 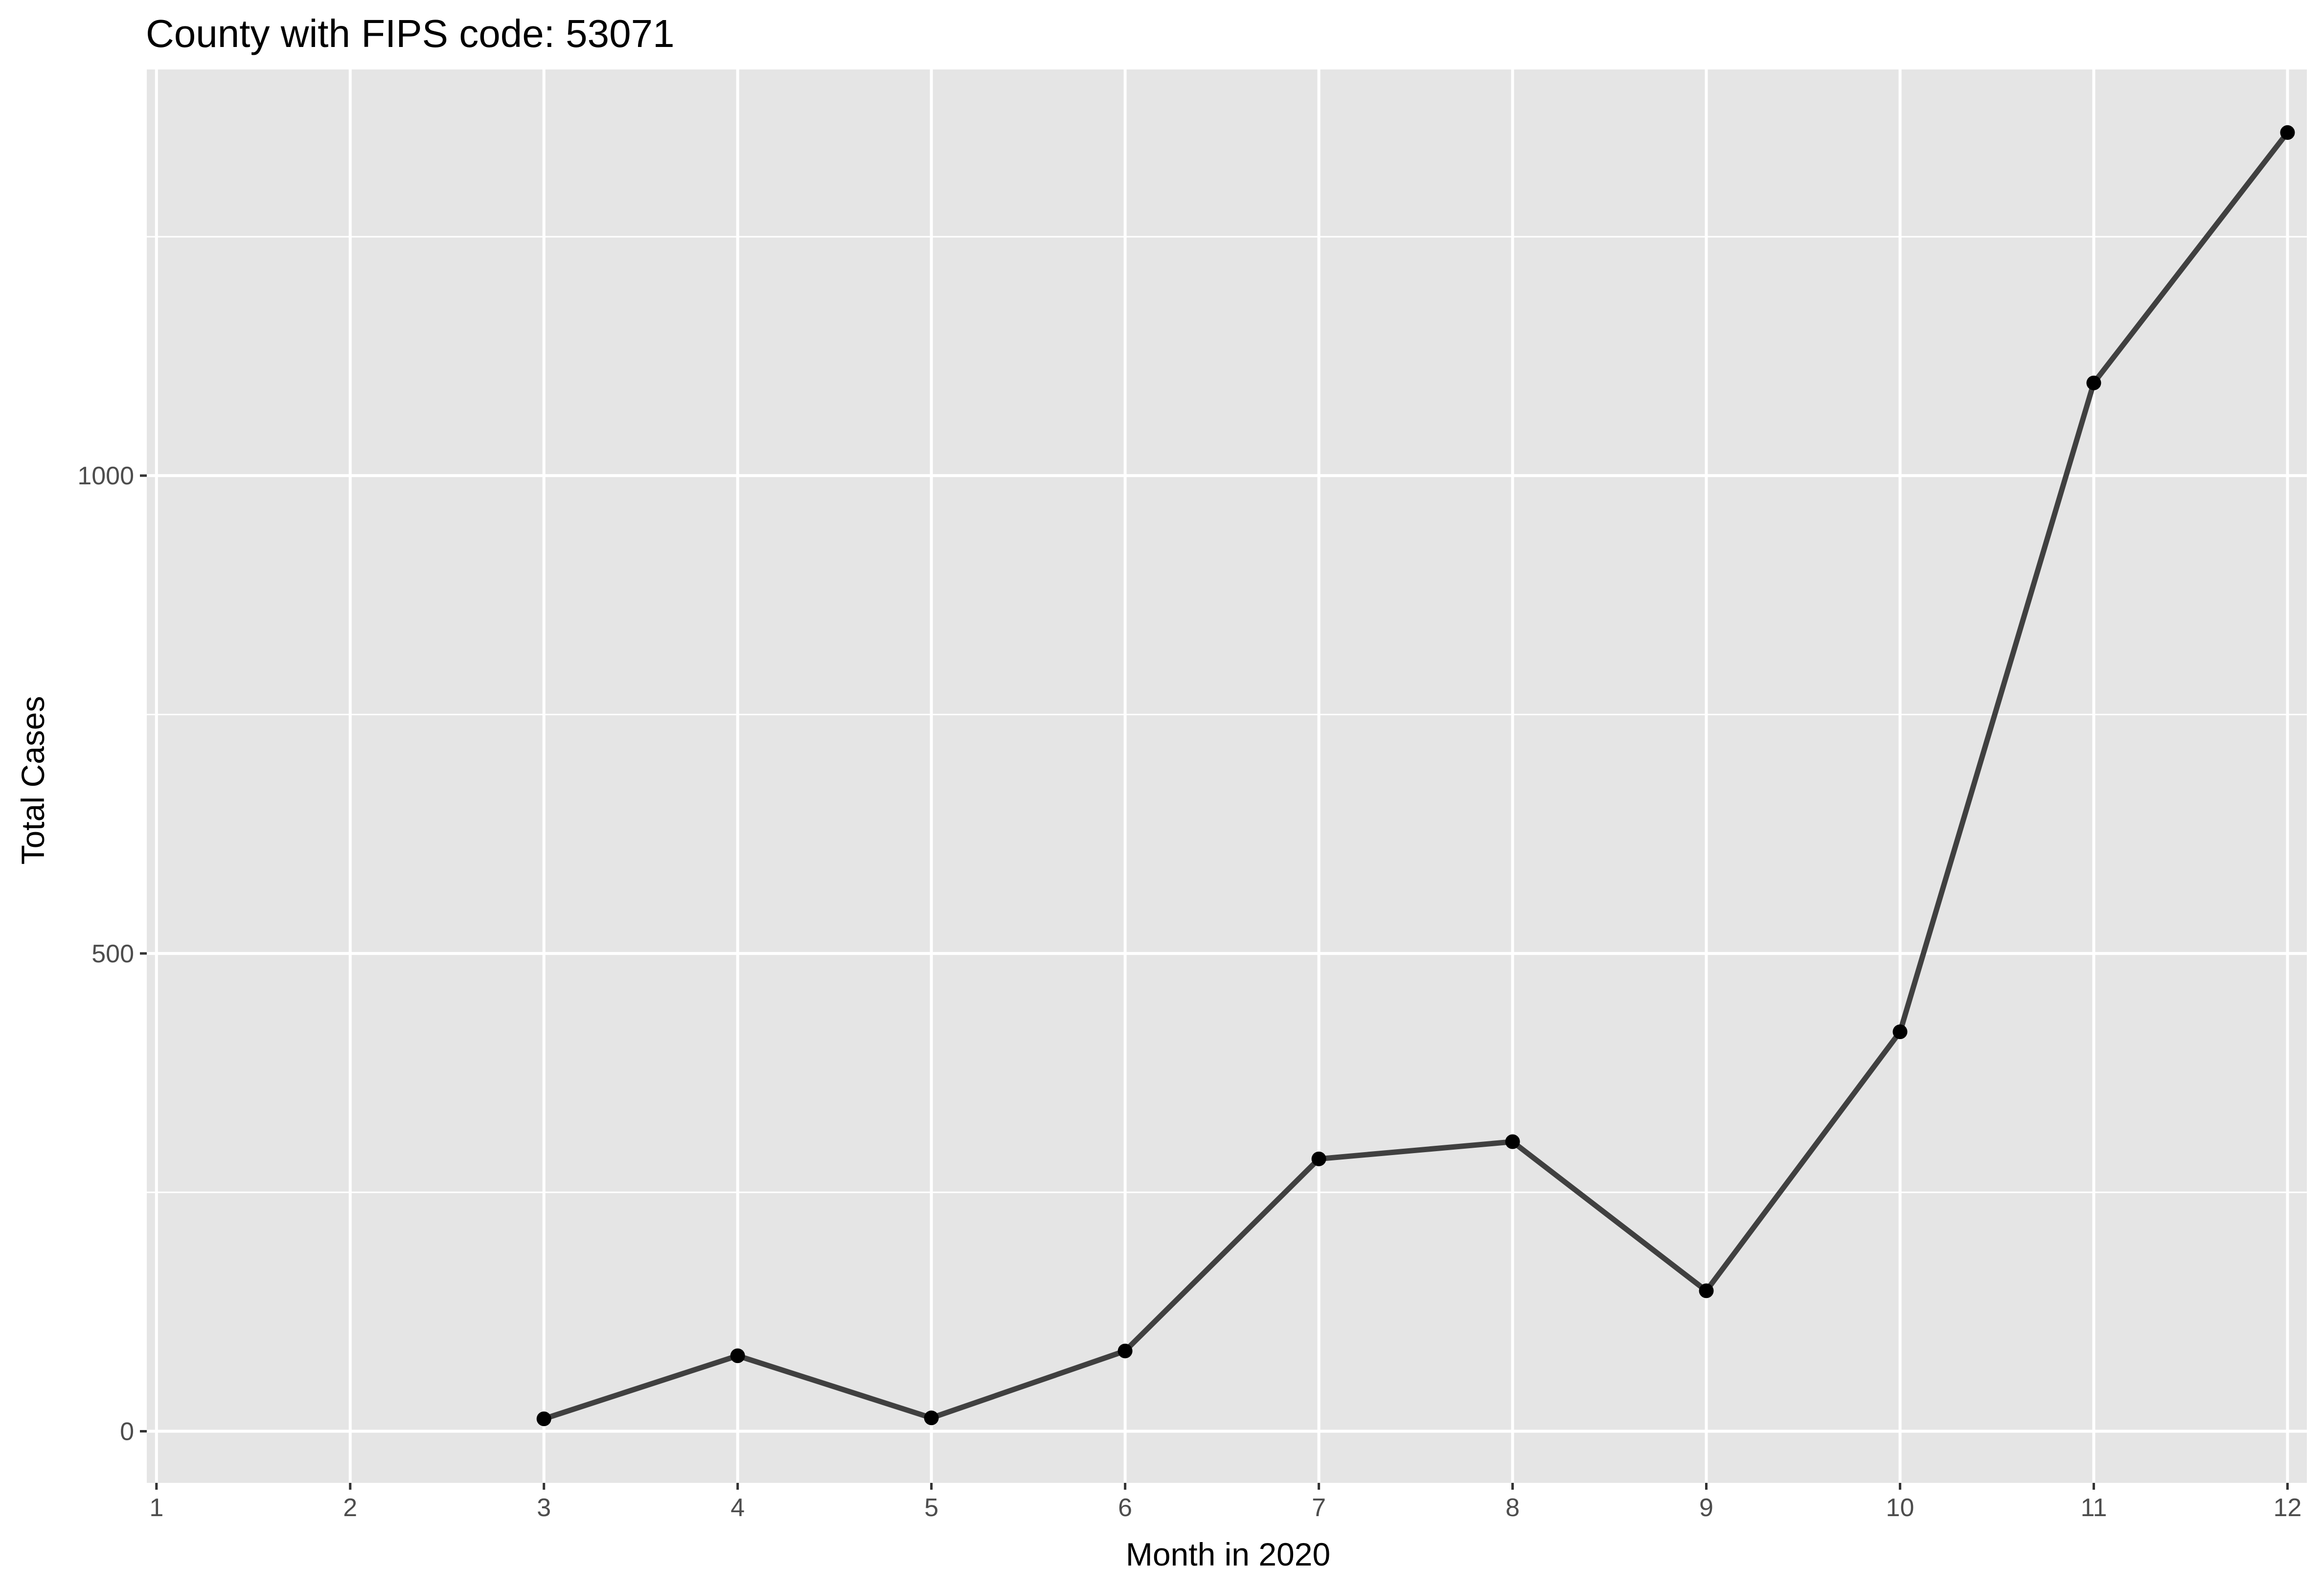 I want to click on x-tick-label: 2, so click(x=350, y=1508).